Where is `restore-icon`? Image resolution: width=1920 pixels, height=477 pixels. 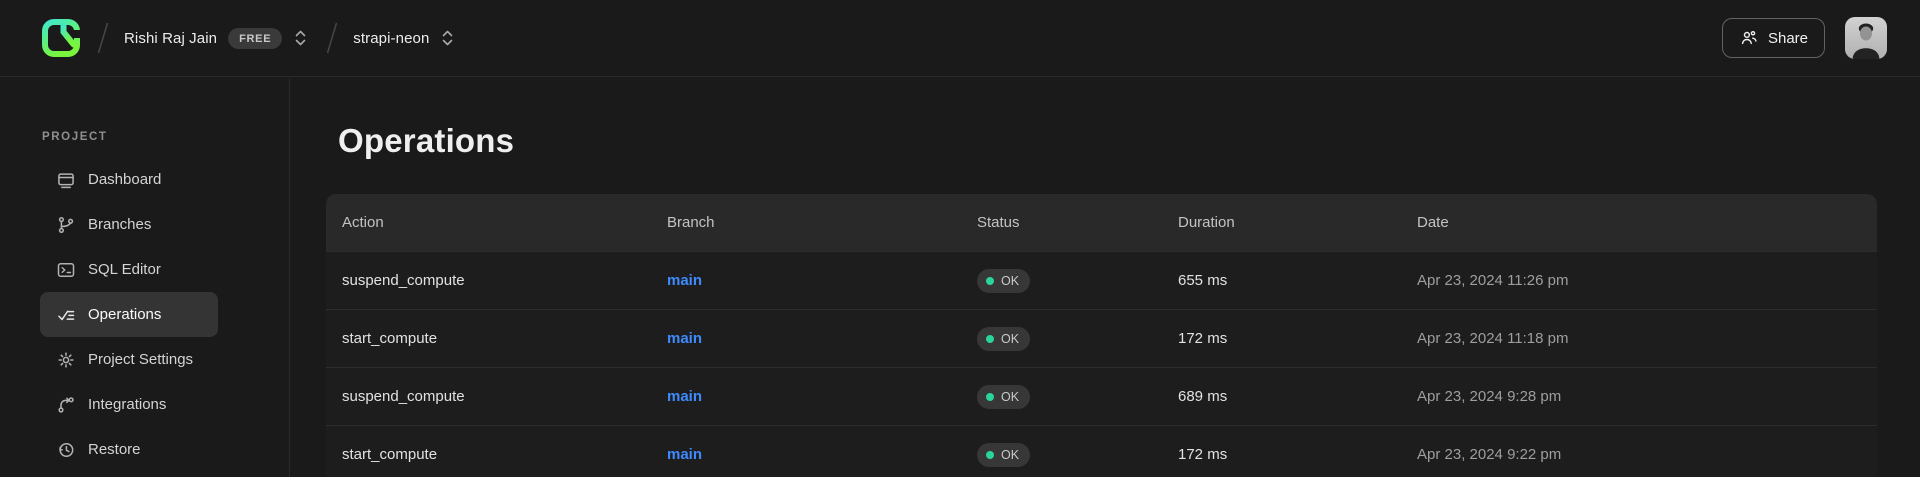 restore-icon is located at coordinates (66, 450).